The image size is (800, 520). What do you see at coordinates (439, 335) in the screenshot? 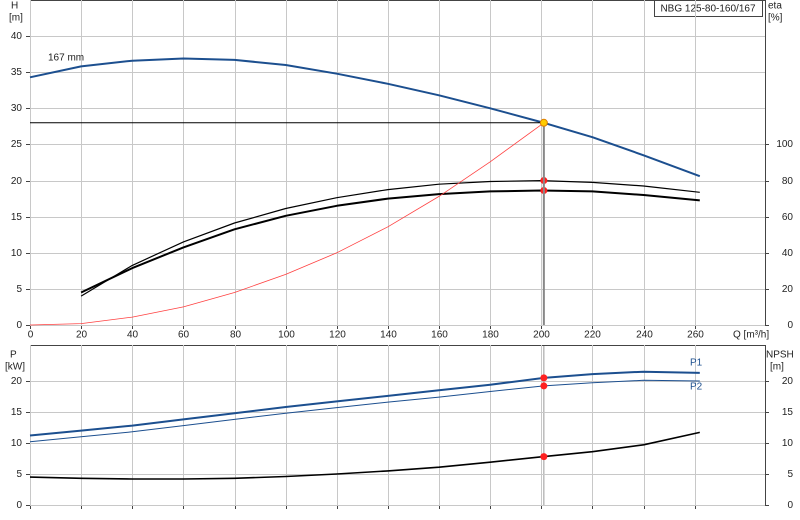
I see `x-tick-label: 160` at bounding box center [439, 335].